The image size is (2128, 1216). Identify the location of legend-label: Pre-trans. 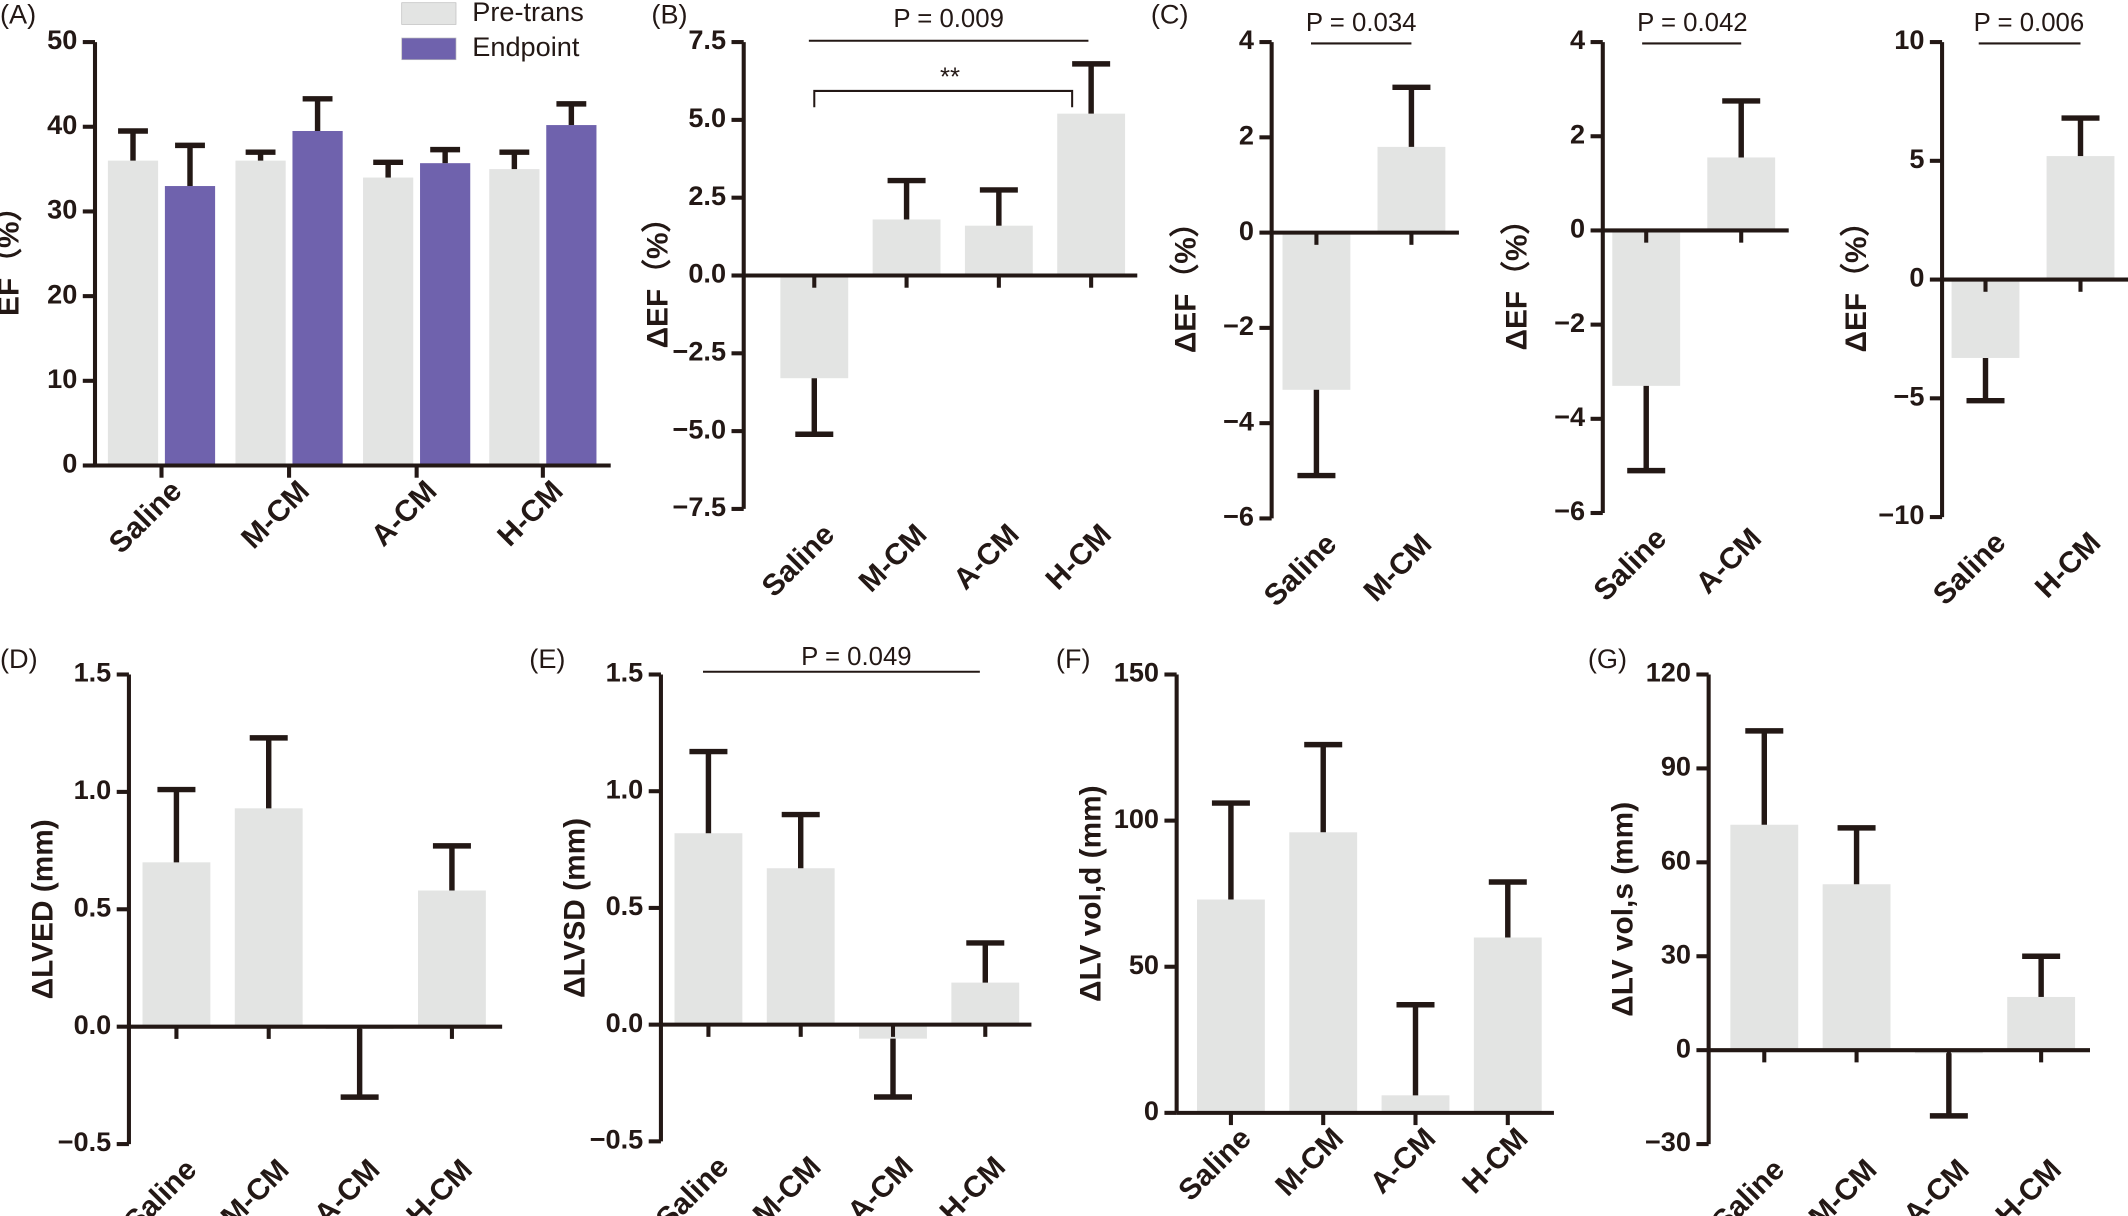
(528, 13).